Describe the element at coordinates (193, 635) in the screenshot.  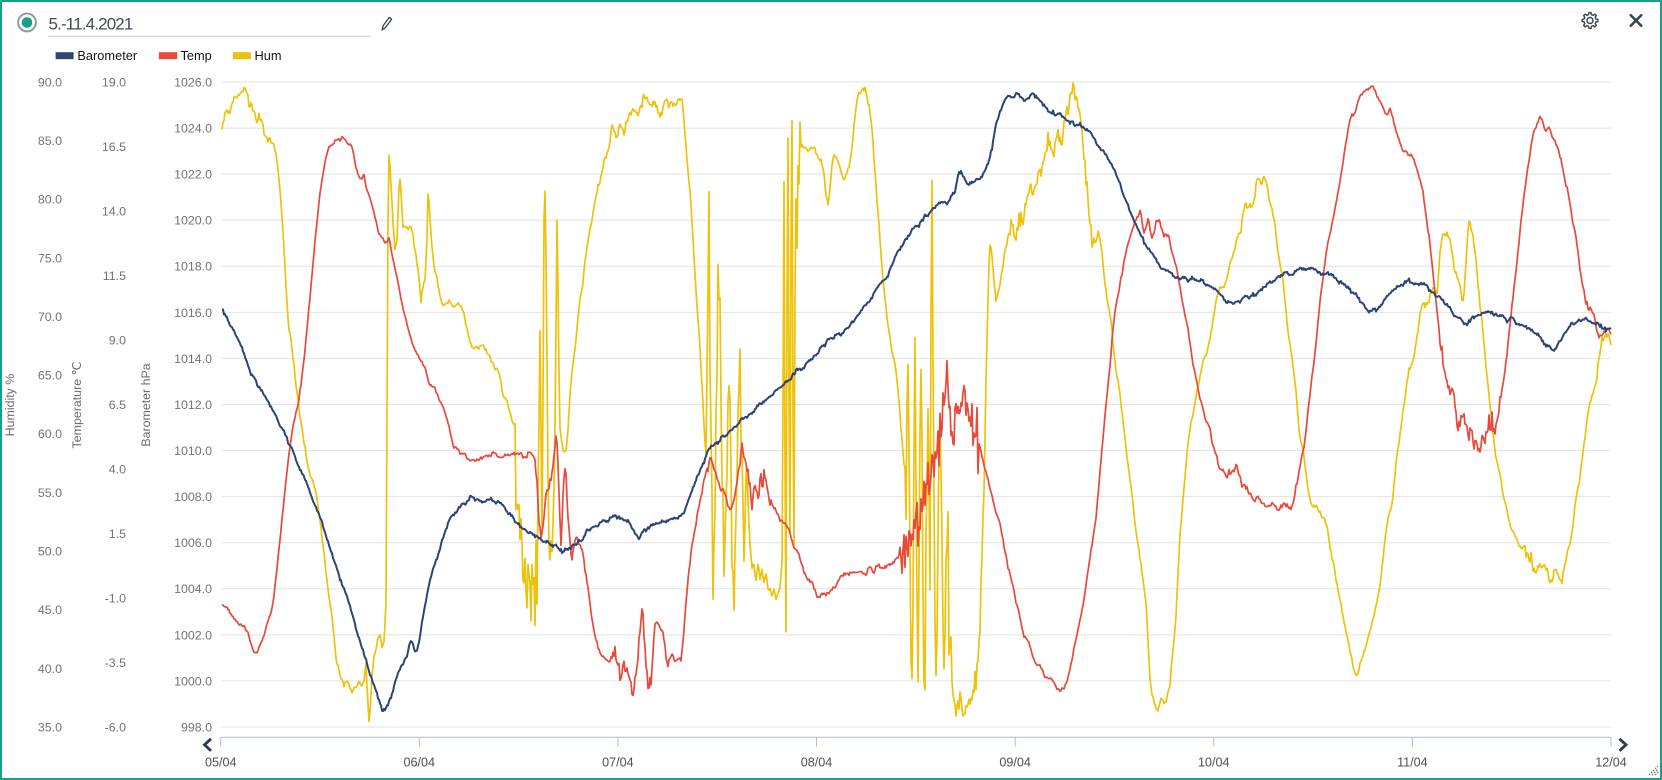
I see `svg-text: 1002.0` at that location.